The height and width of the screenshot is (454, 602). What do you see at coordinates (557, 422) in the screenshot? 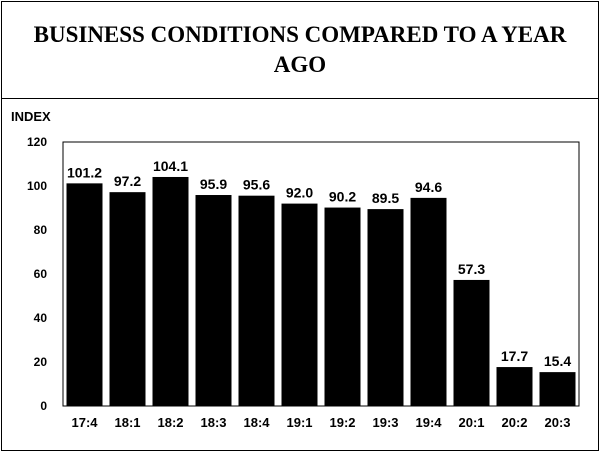
I see `x-tick-label: 20:3` at bounding box center [557, 422].